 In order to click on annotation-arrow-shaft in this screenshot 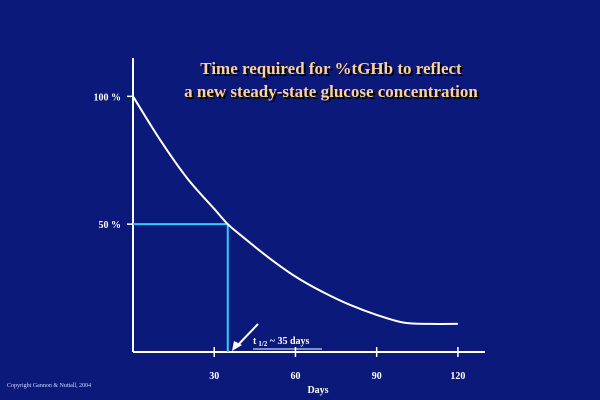, I will do `click(247, 335)`.